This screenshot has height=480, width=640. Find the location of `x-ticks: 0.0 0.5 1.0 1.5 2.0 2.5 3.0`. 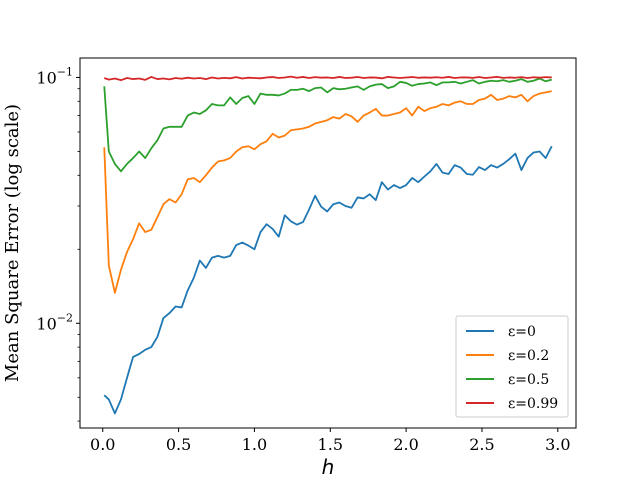

x-ticks: 0.0 0.5 1.0 1.5 2.0 2.5 3.0 is located at coordinates (330, 441).